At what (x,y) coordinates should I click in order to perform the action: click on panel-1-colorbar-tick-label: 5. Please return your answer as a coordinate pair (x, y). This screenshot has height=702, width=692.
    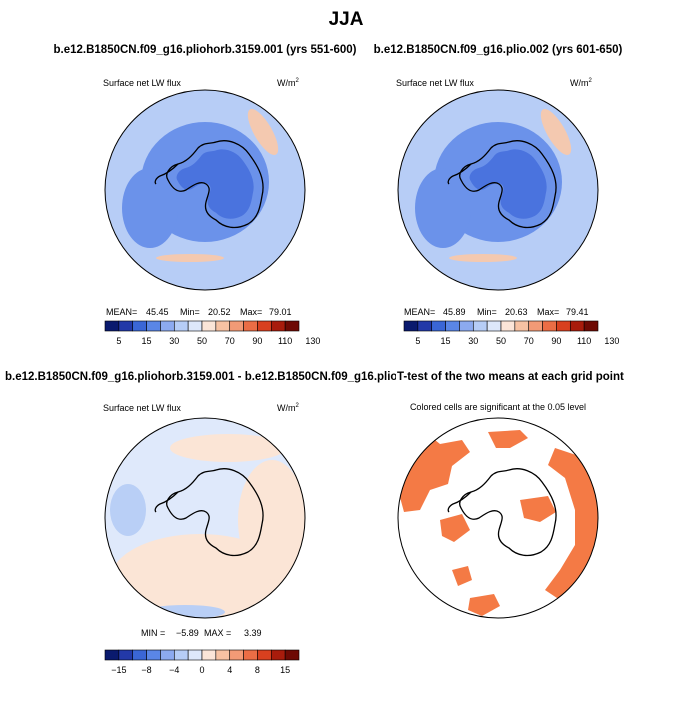
    Looking at the image, I should click on (118, 341).